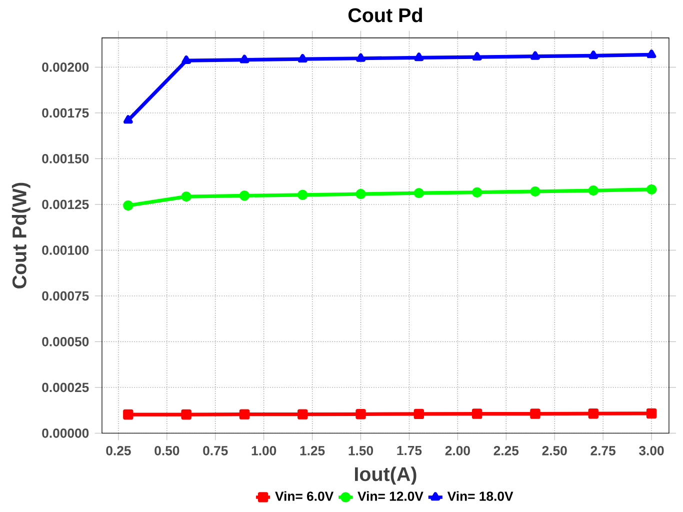  What do you see at coordinates (21, 235) in the screenshot?
I see `y-axis-title: Cout Pd(W)` at bounding box center [21, 235].